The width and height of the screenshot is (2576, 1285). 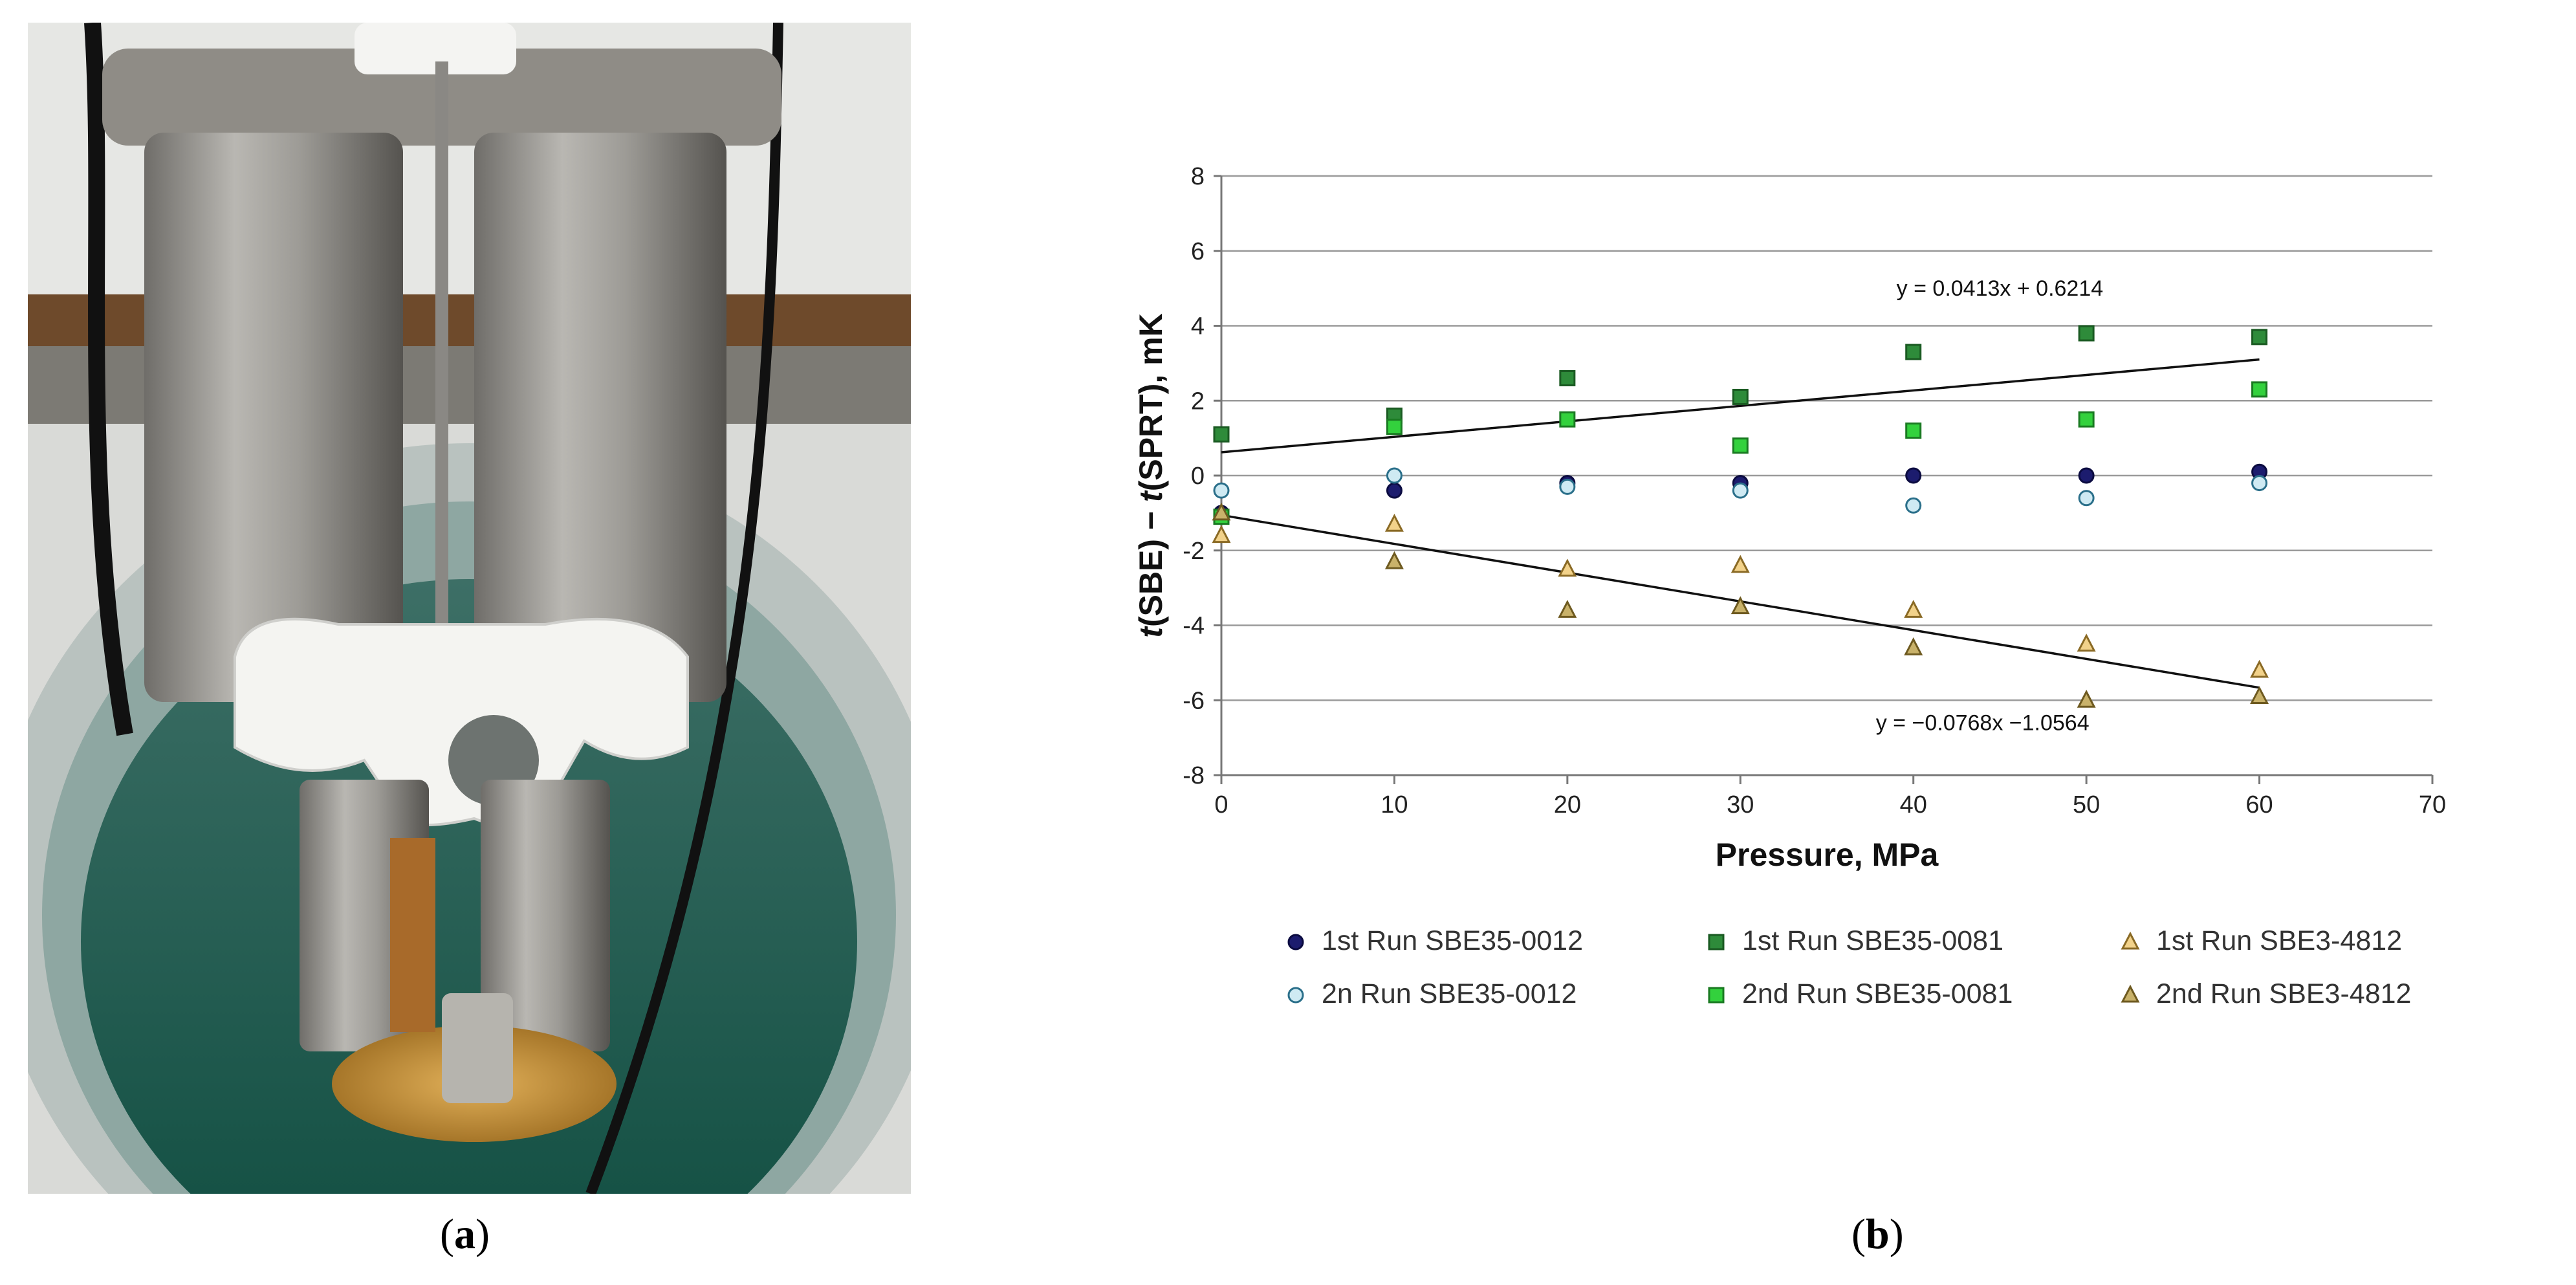 I want to click on legend-label: 2nd Run SBE35-0081, so click(x=1878, y=993).